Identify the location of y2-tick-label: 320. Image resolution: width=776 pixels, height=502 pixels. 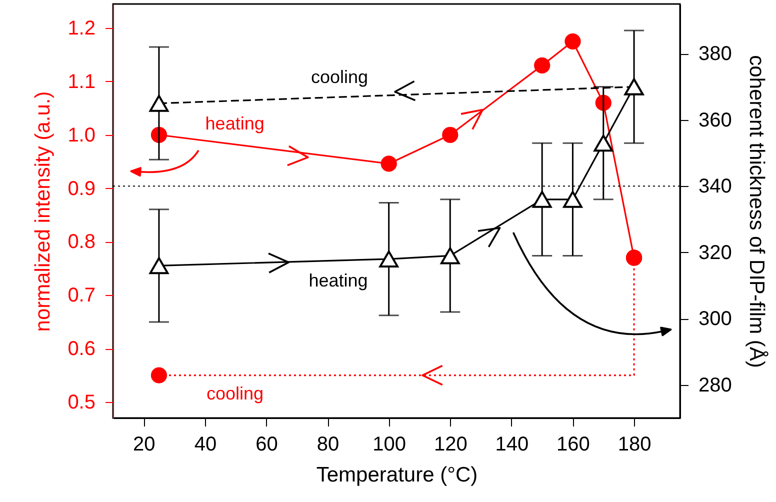
(715, 253).